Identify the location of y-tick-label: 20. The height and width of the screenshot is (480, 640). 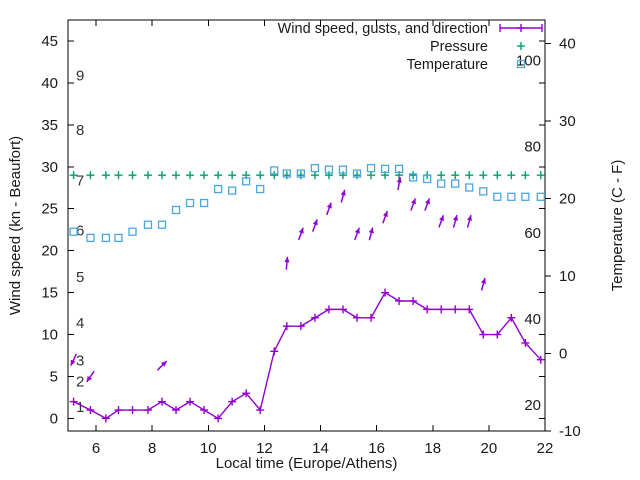
(49, 251).